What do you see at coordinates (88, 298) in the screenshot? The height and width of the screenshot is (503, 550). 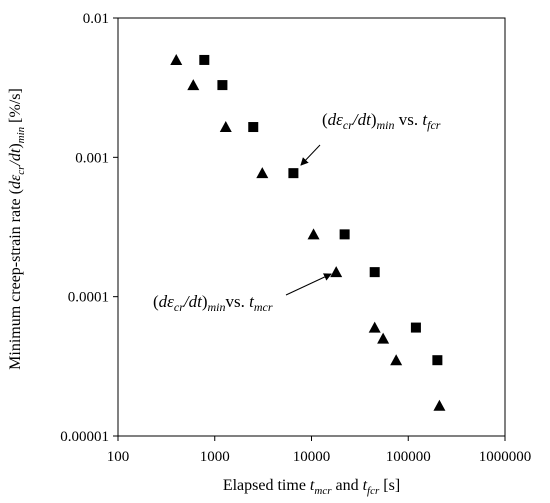 I see `y-tick-label: 0.0001` at bounding box center [88, 298].